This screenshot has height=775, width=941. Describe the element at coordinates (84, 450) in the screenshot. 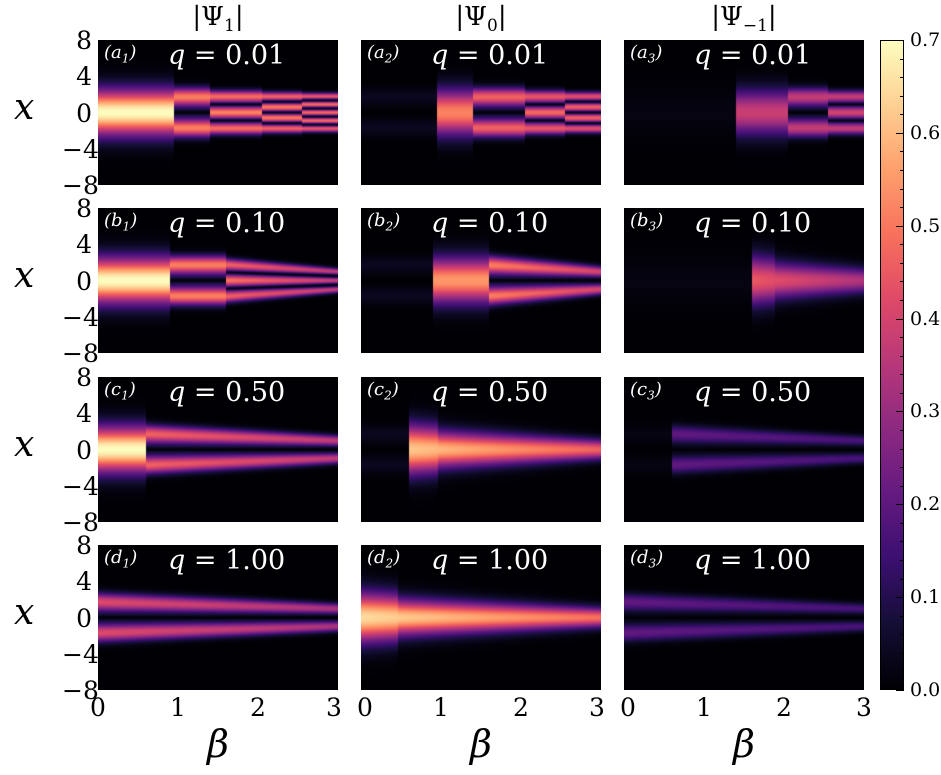

I see `y-tick-2-2: 0` at that location.